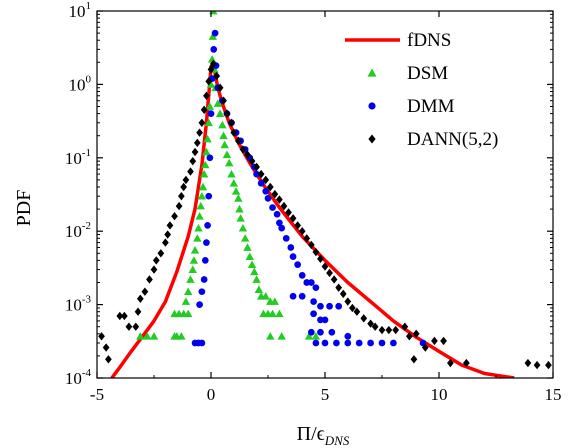  Describe the element at coordinates (80, 10) in the screenshot. I see `y-tick-label: 10¹` at that location.